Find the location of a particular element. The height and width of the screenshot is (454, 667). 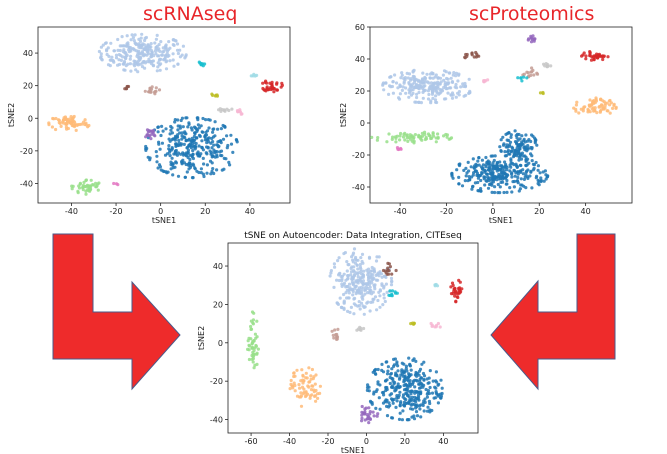

x-tick-label: 40 is located at coordinates (586, 211).